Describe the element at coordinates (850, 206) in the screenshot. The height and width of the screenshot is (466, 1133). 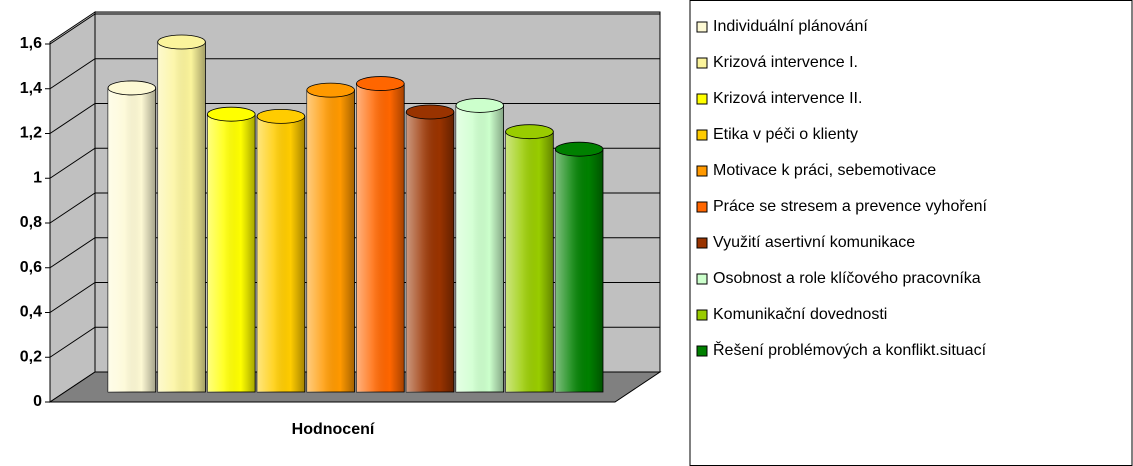
I see `legend-label: Práce se stresem a prevence vyhoření` at that location.